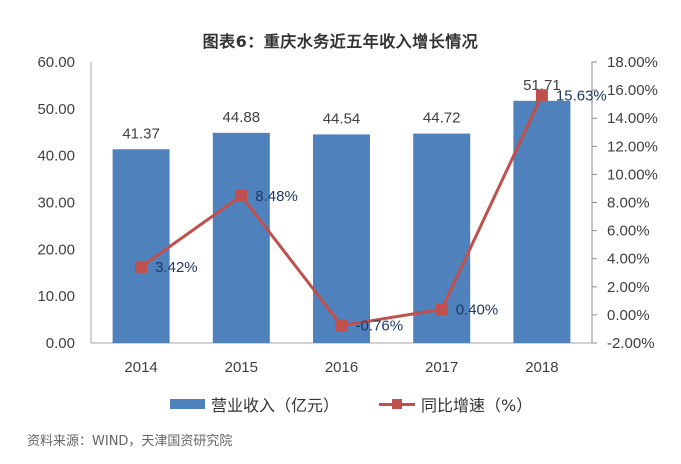 The height and width of the screenshot is (464, 681). Describe the element at coordinates (56, 203) in the screenshot. I see `left-tick-label: 30.00` at that location.